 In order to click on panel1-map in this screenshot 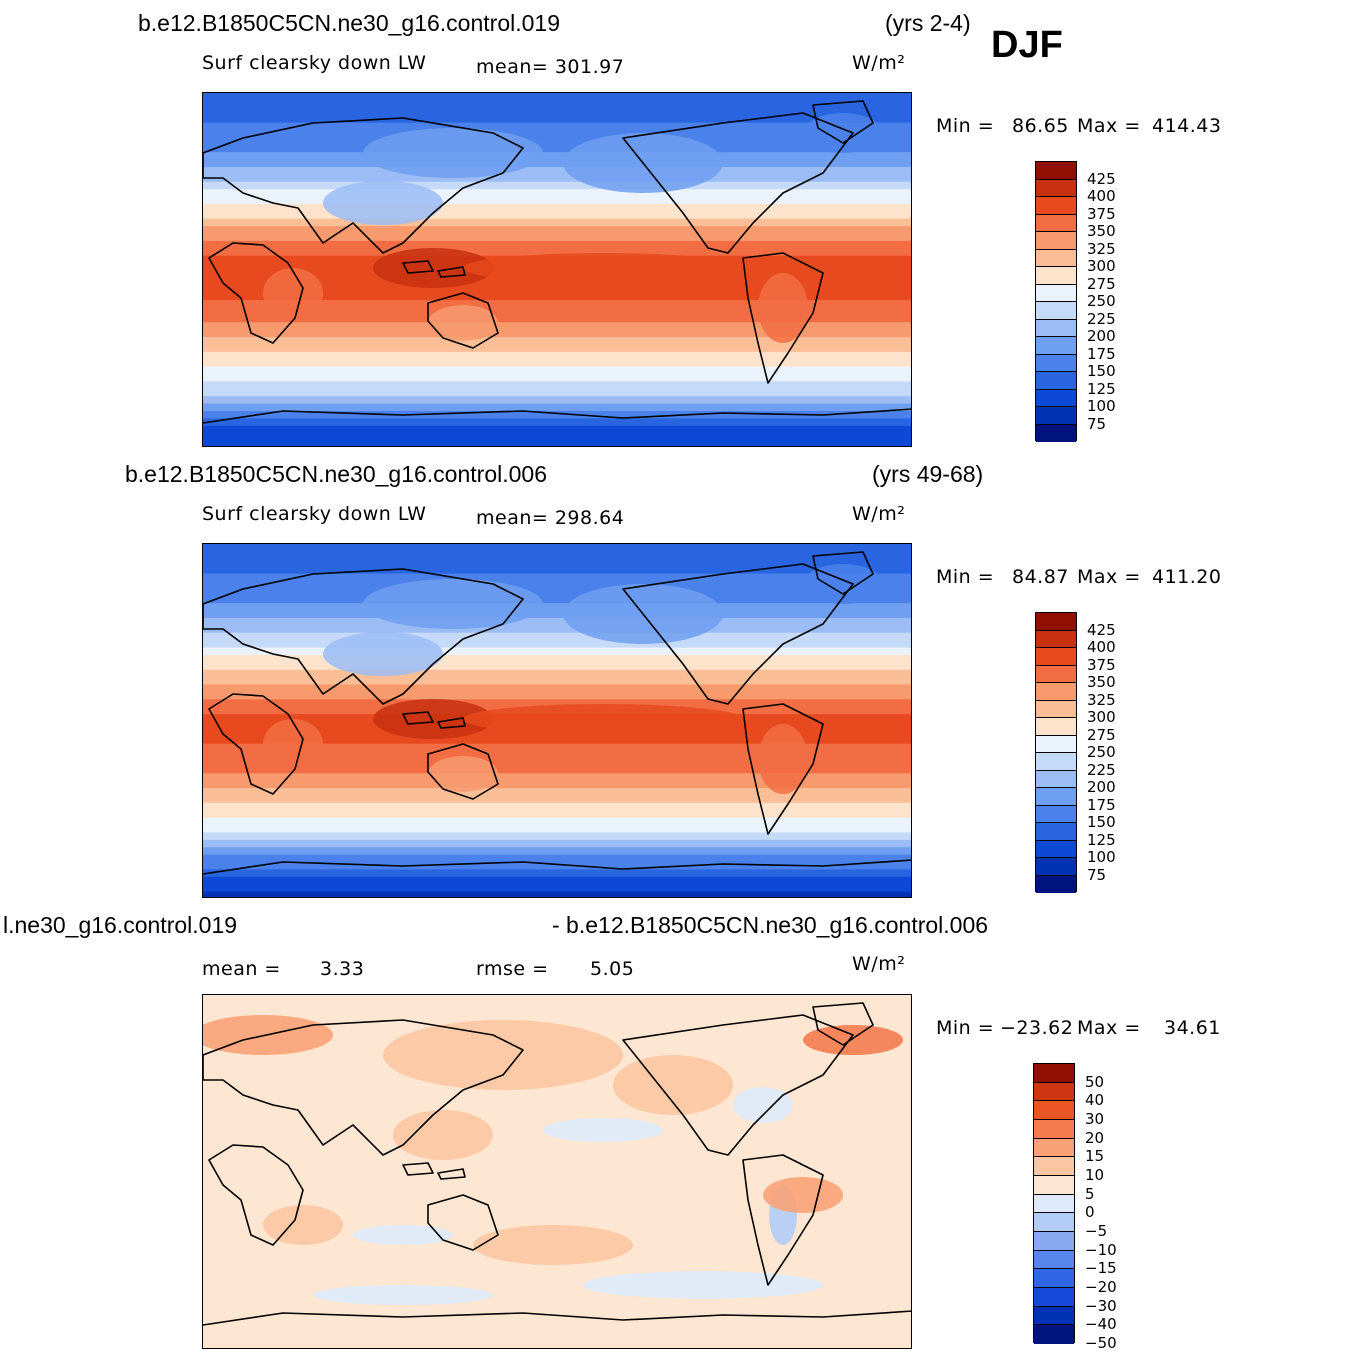, I will do `click(557, 269)`.